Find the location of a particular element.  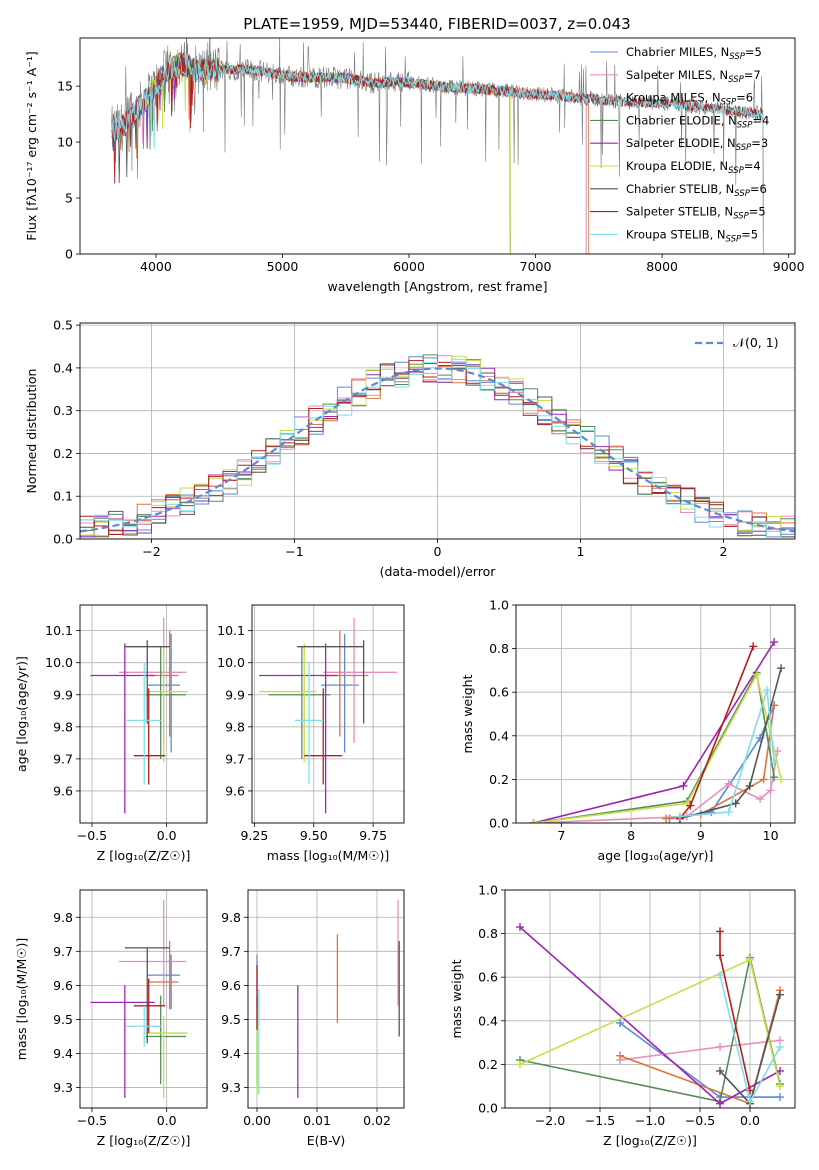

x-tick-label: 8 is located at coordinates (631, 835).